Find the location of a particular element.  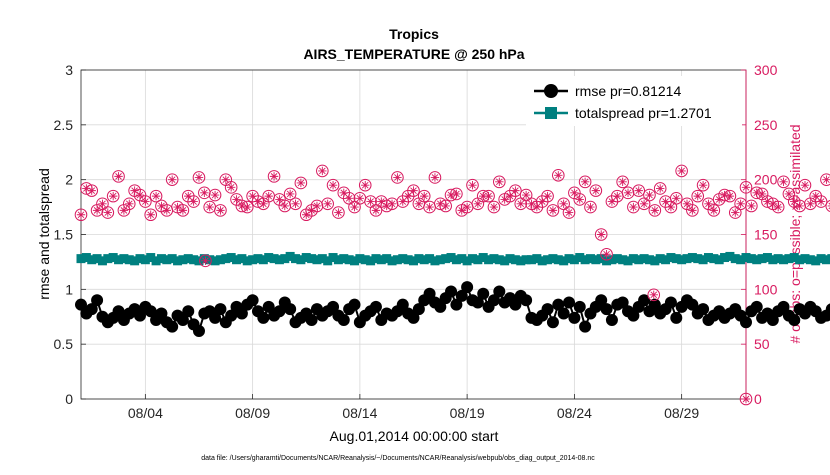

chart-title-line1: Tropics is located at coordinates (414, 34).